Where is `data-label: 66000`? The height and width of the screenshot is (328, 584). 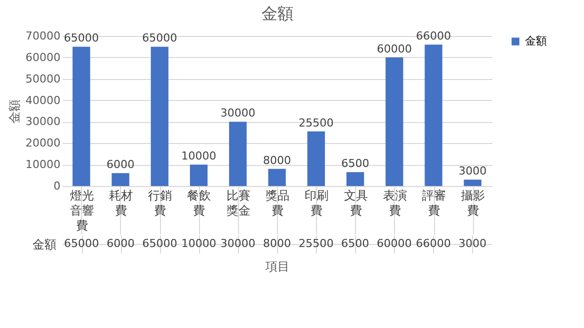
data-label: 66000 is located at coordinates (433, 243).